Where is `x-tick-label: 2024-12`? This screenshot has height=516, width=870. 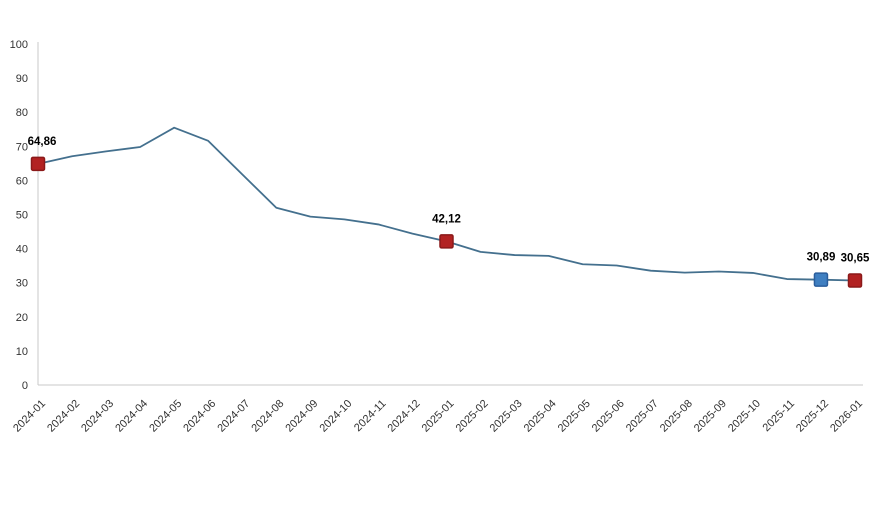
x-tick-label: 2024-12 is located at coordinates (404, 416).